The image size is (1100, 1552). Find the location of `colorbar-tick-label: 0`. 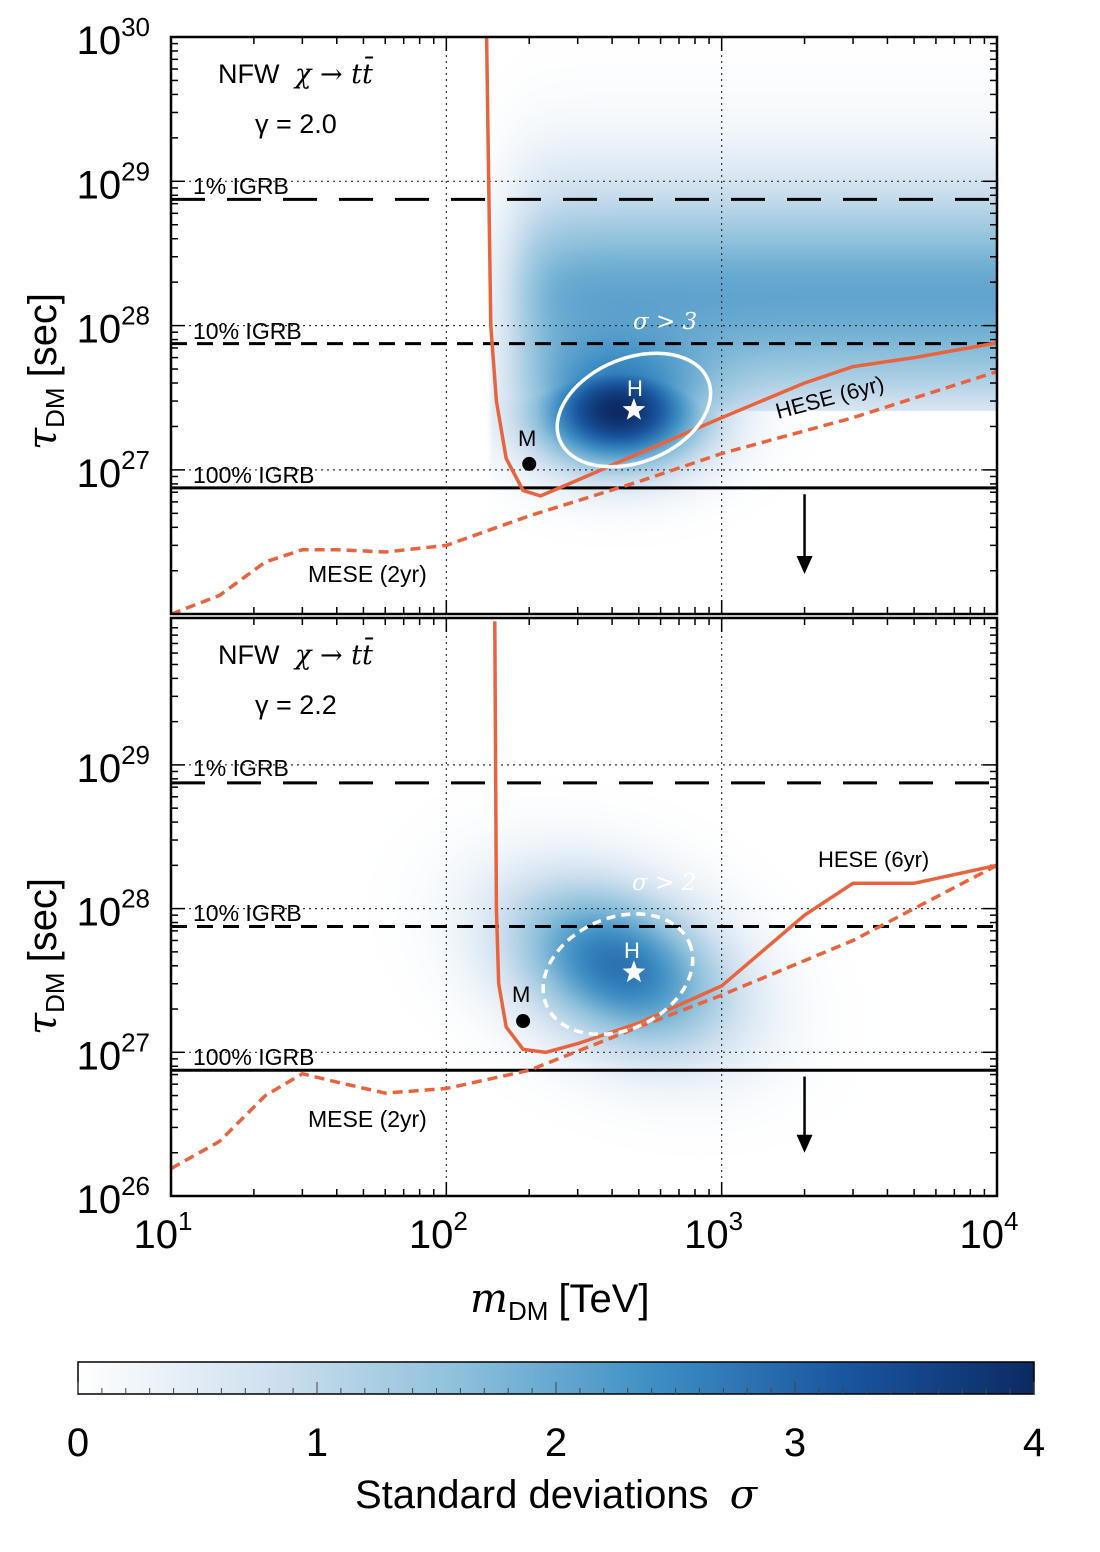

colorbar-tick-label: 0 is located at coordinates (78, 1443).